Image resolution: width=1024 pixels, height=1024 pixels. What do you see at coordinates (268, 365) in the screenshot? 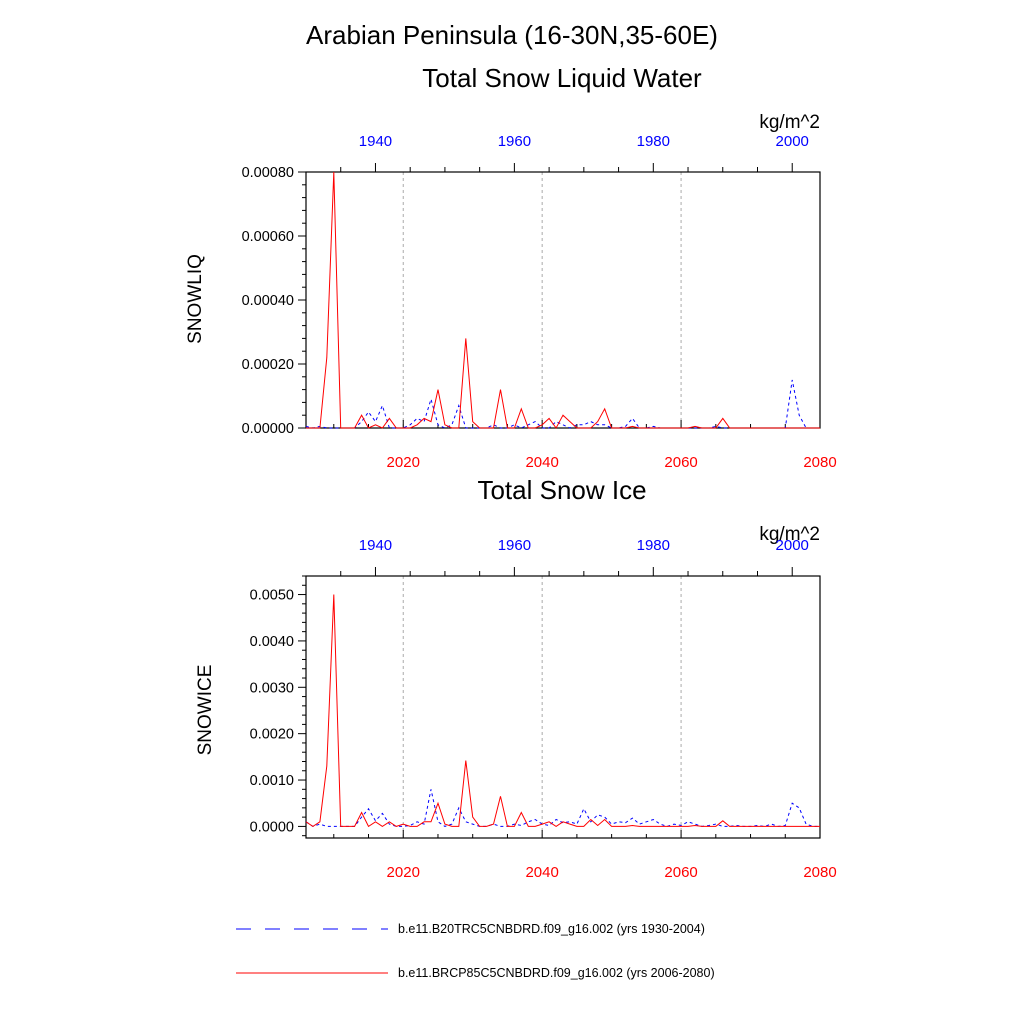
I see `snowliq-y-tick-label: 0.00020` at bounding box center [268, 365].